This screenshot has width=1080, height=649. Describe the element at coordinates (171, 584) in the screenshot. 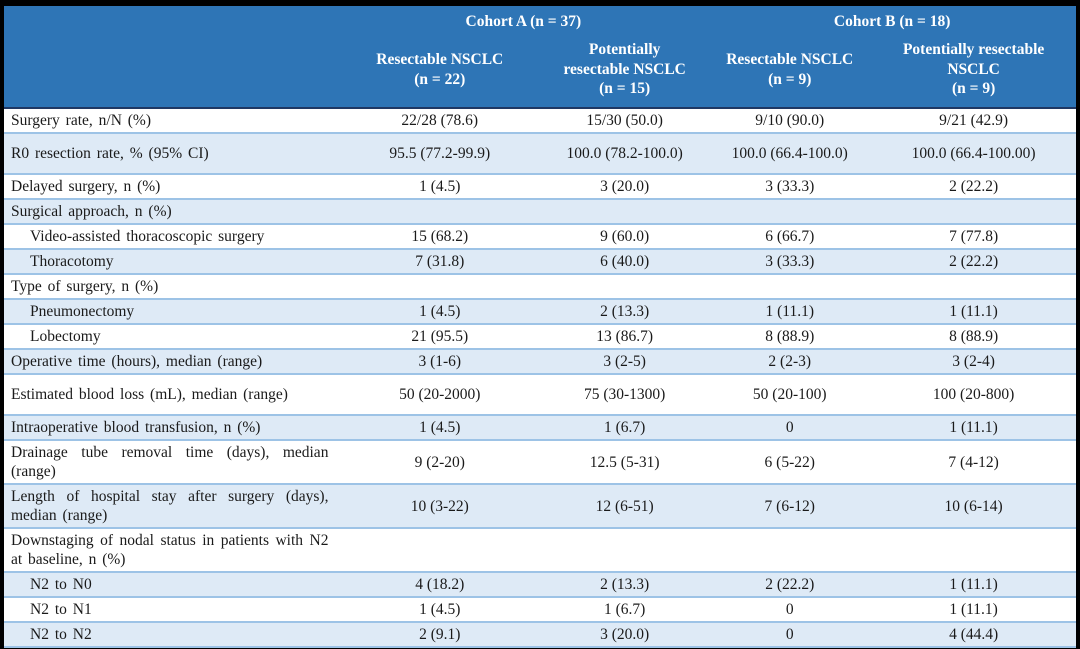

I see `row-label: N2 to N0` at that location.